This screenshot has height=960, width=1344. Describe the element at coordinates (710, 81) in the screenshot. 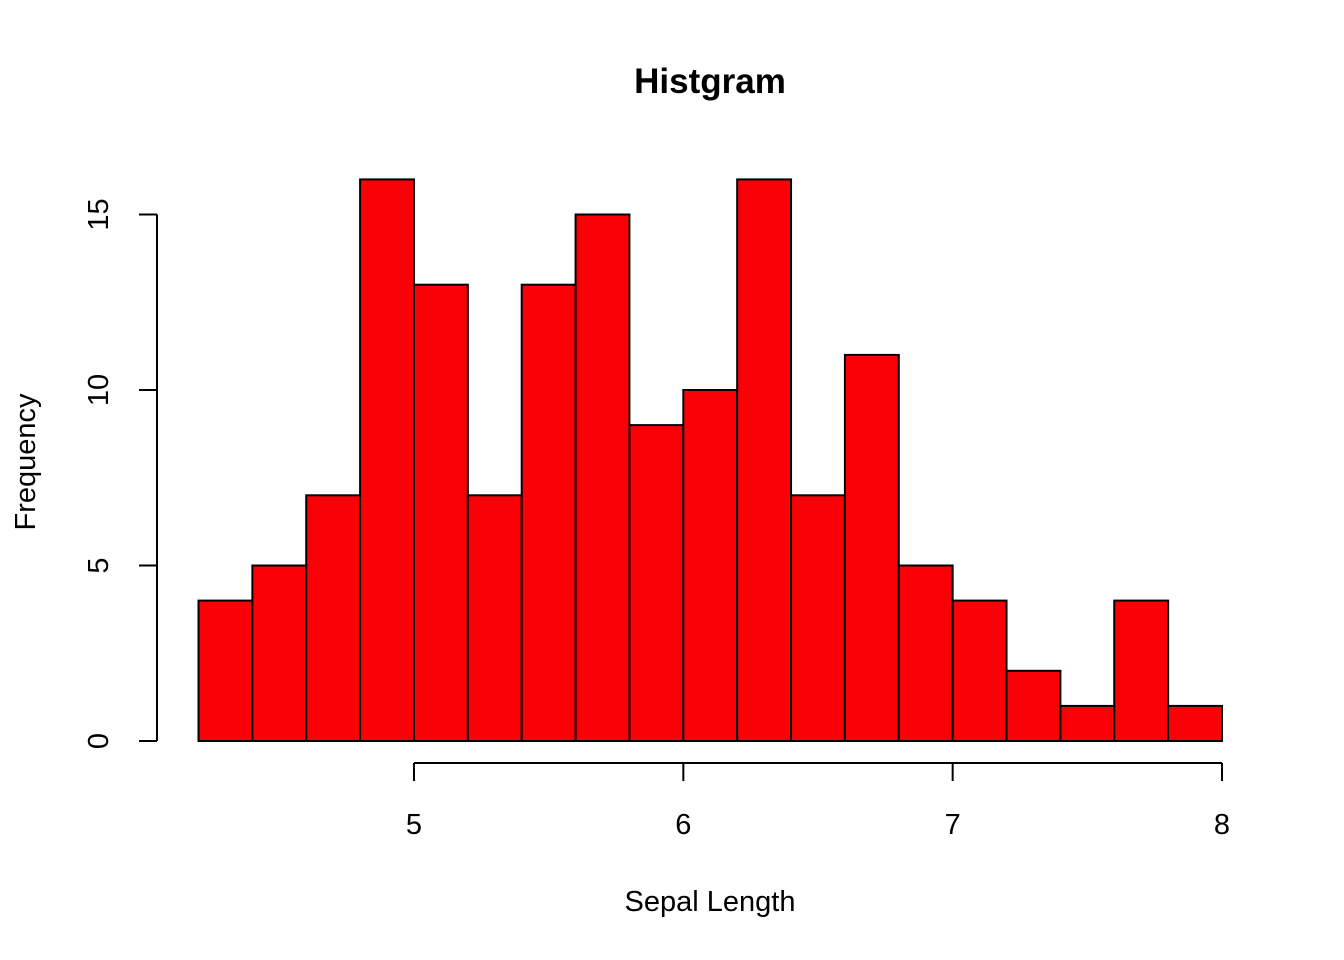

I see `chart-title: Histgram` at that location.